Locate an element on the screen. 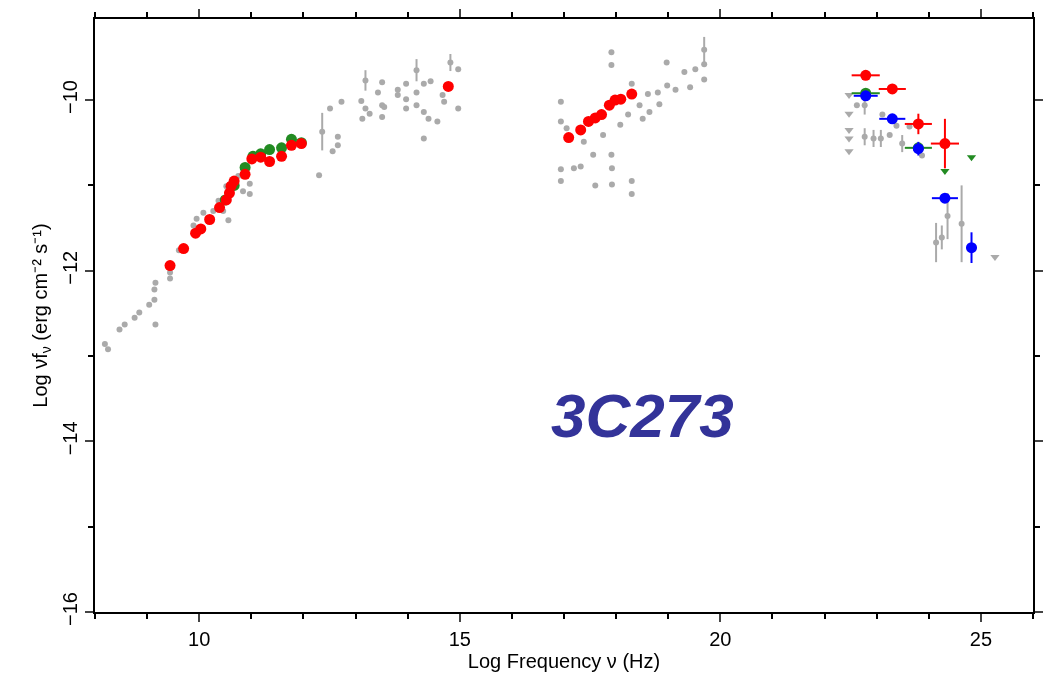 The width and height of the screenshot is (1052, 677). x-tick-label: 25 is located at coordinates (981, 638).